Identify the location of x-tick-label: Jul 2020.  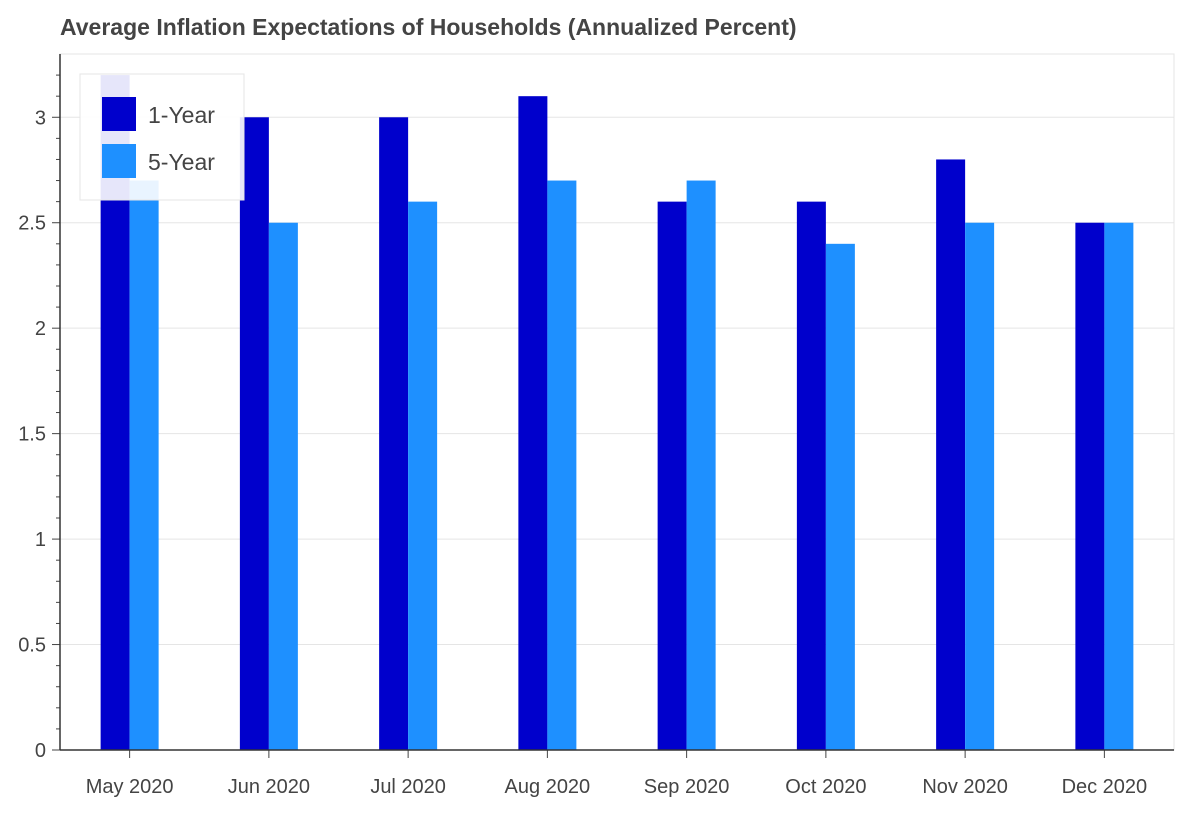
(408, 787).